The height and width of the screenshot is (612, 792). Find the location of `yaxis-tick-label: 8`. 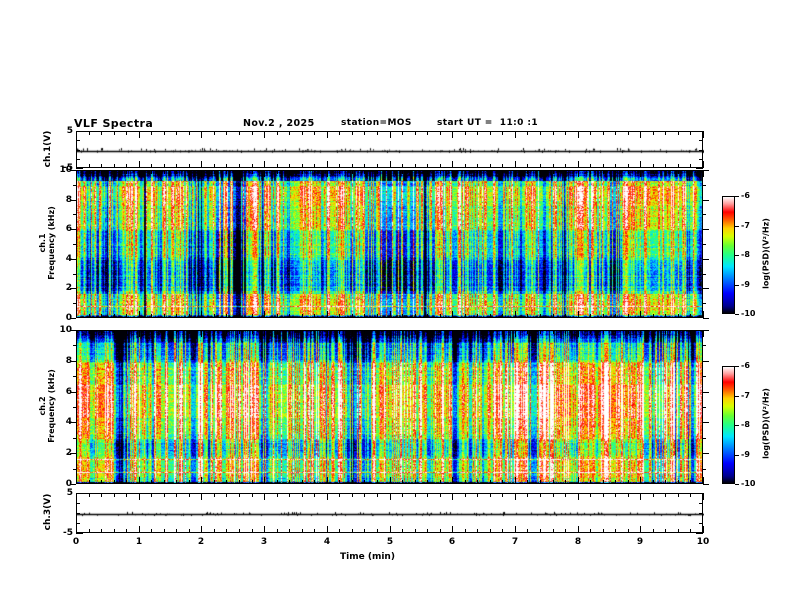

yaxis-tick-label: 8 is located at coordinates (68, 200).